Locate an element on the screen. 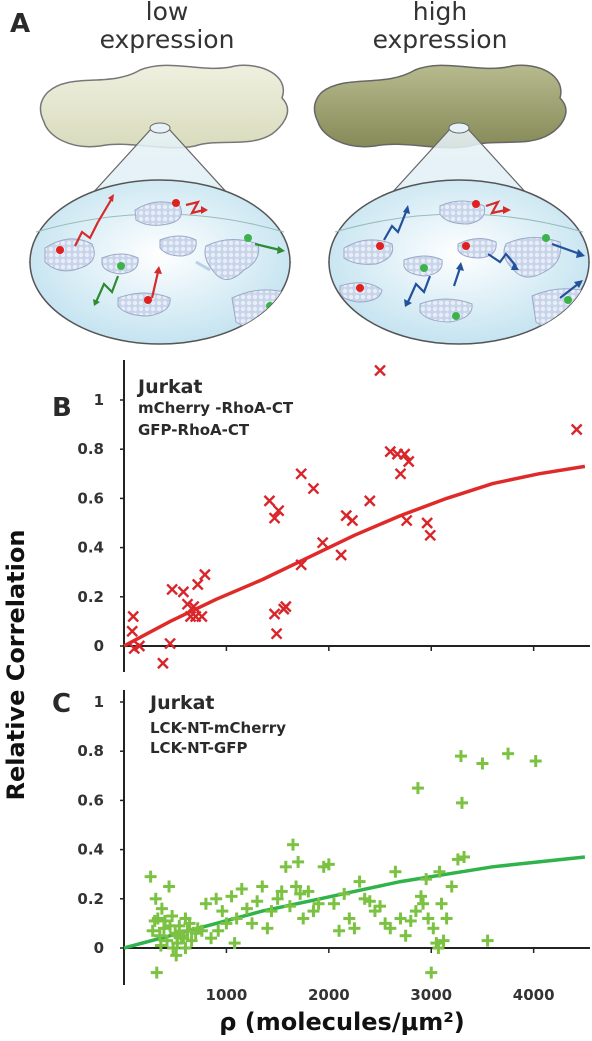  fit-curve is located at coordinates (354, 556).